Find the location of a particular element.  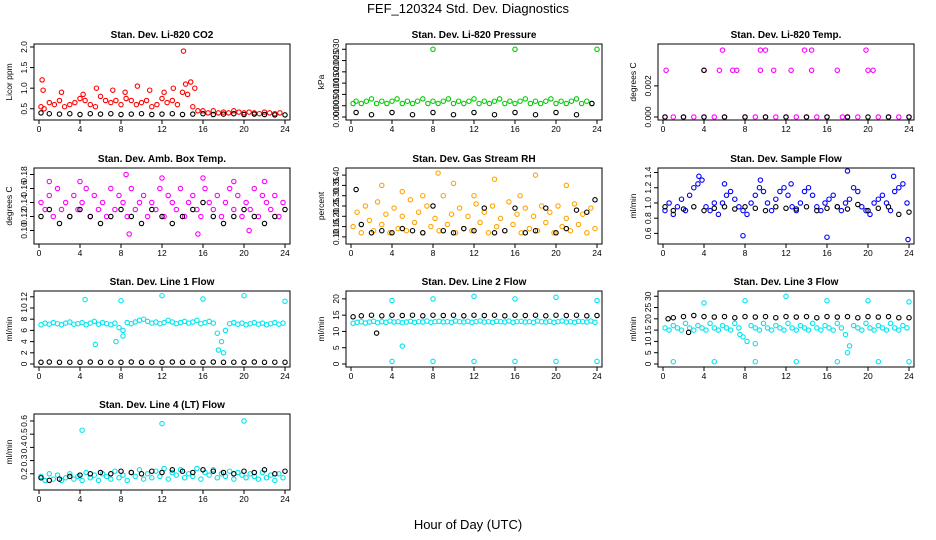

y-tick-label: 0.002 is located at coordinates (648, 86).